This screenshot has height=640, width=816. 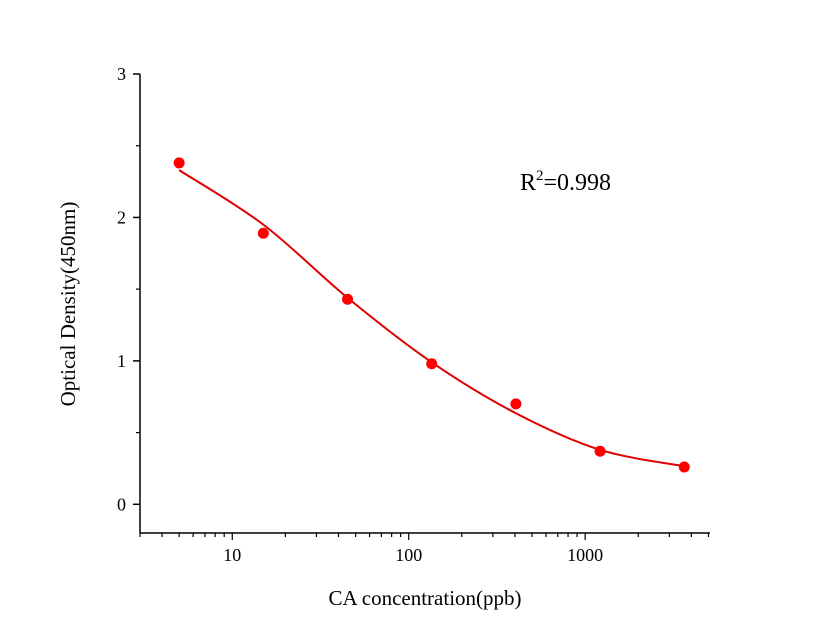 What do you see at coordinates (121, 504) in the screenshot?
I see `y-tick-label: 0` at bounding box center [121, 504].